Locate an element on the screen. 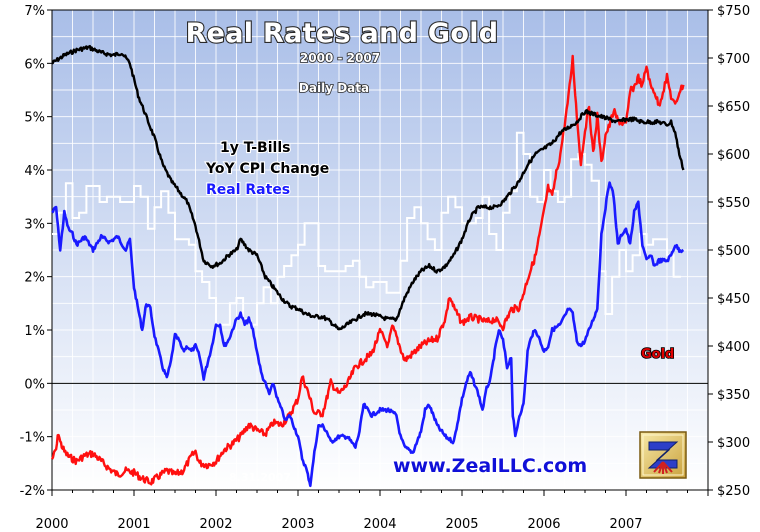 The height and width of the screenshot is (532, 760). x-tick-label: 2007 is located at coordinates (625, 524).